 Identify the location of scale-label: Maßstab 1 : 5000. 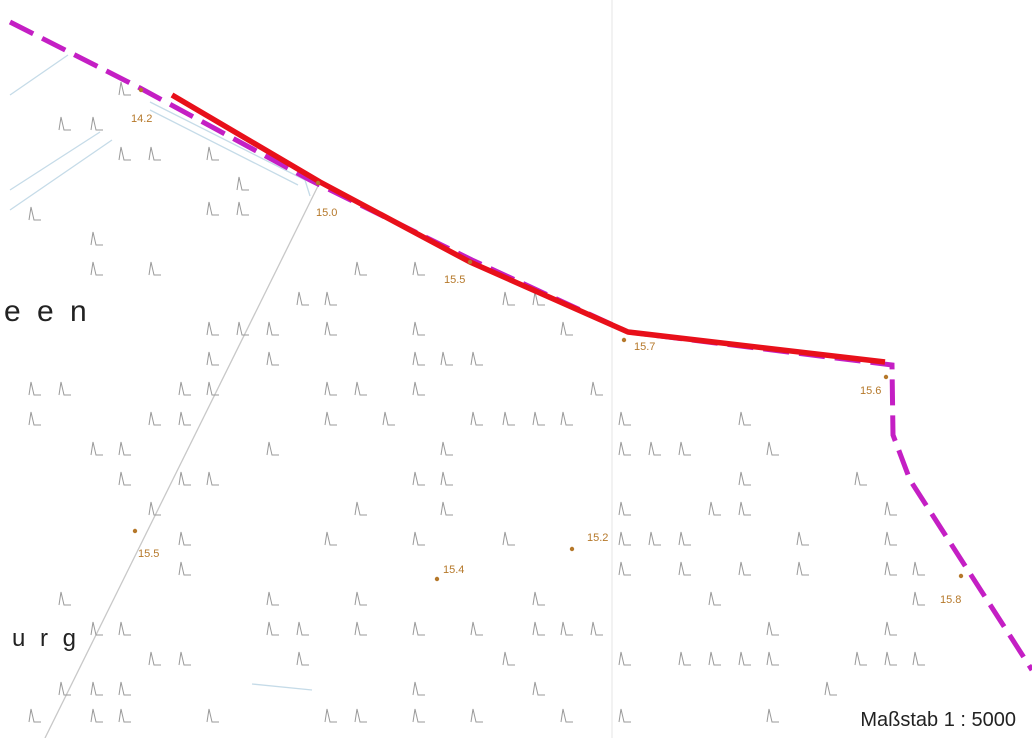
(938, 720).